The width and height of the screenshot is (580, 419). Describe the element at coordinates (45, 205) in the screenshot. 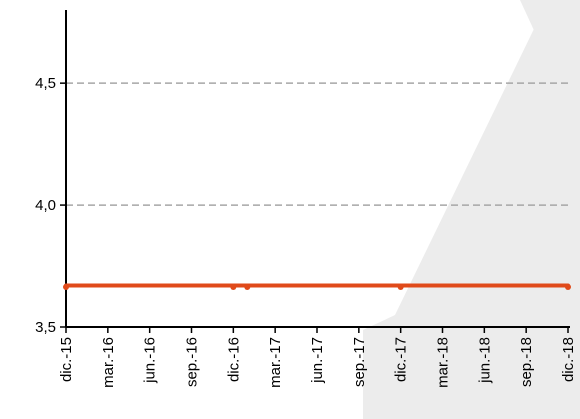

I see `y-tick-label: 4,0` at that location.